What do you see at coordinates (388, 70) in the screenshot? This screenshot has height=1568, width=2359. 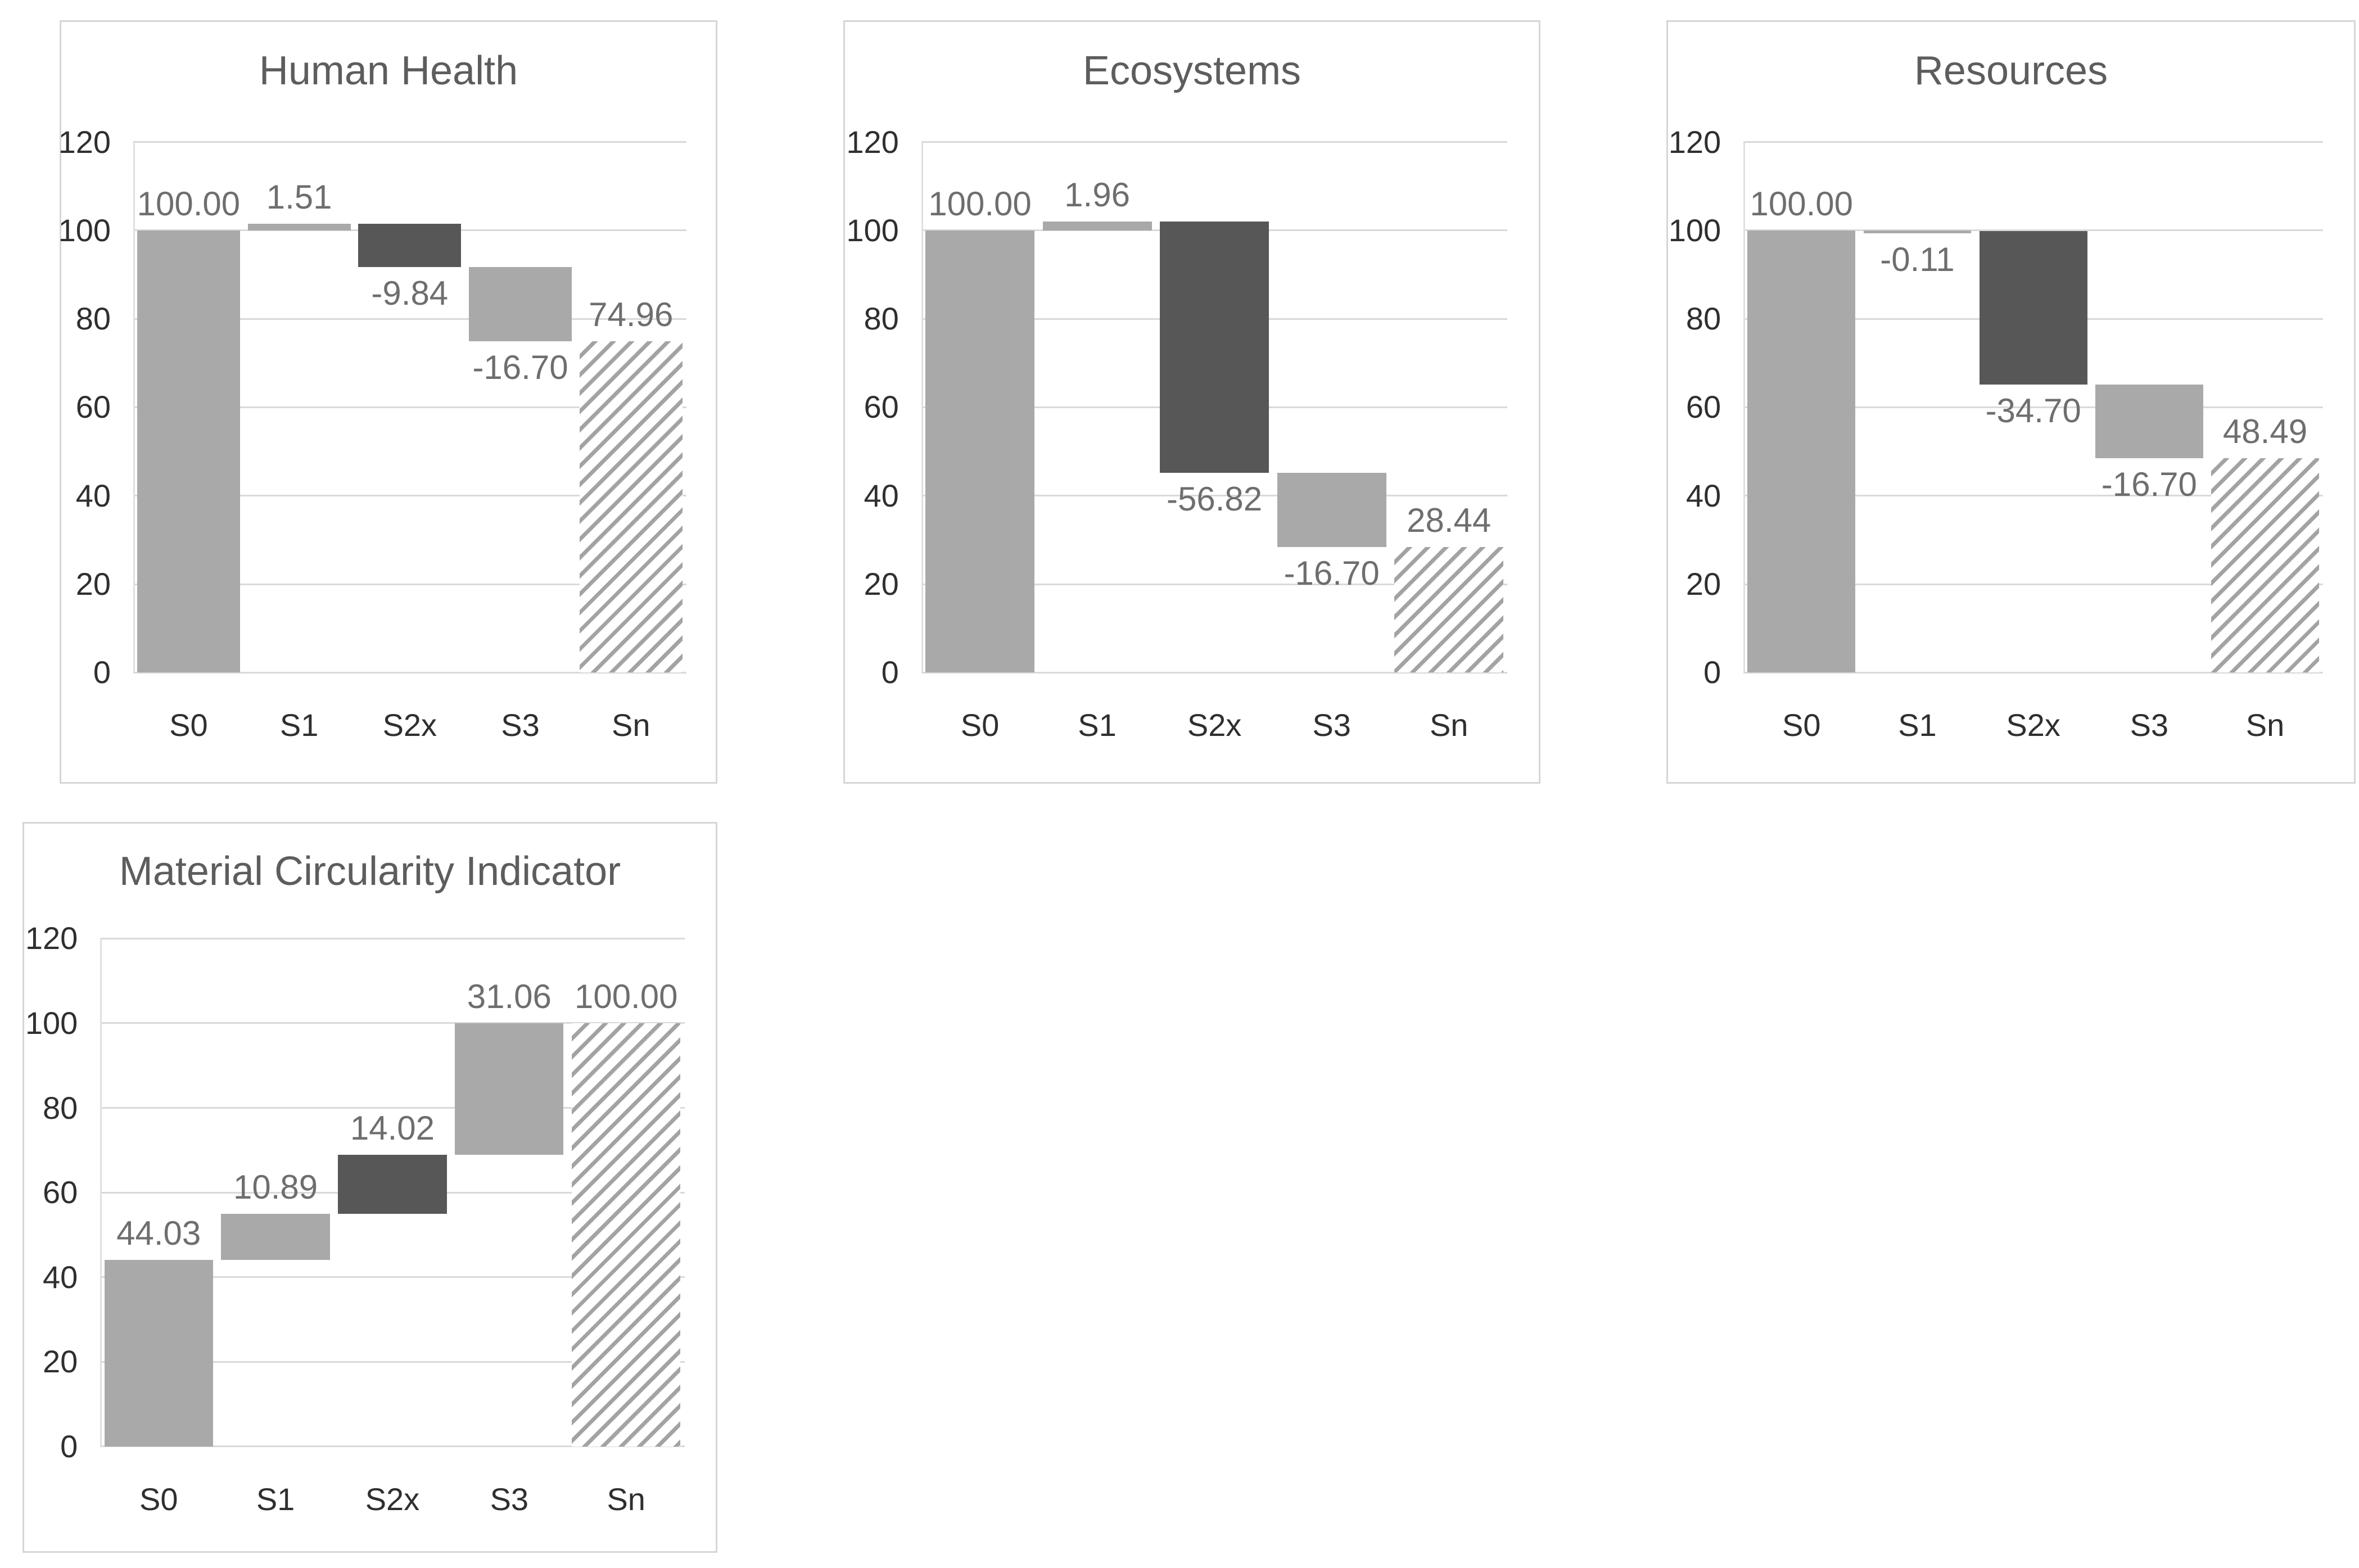 I see `chart-title: Human Health` at bounding box center [388, 70].